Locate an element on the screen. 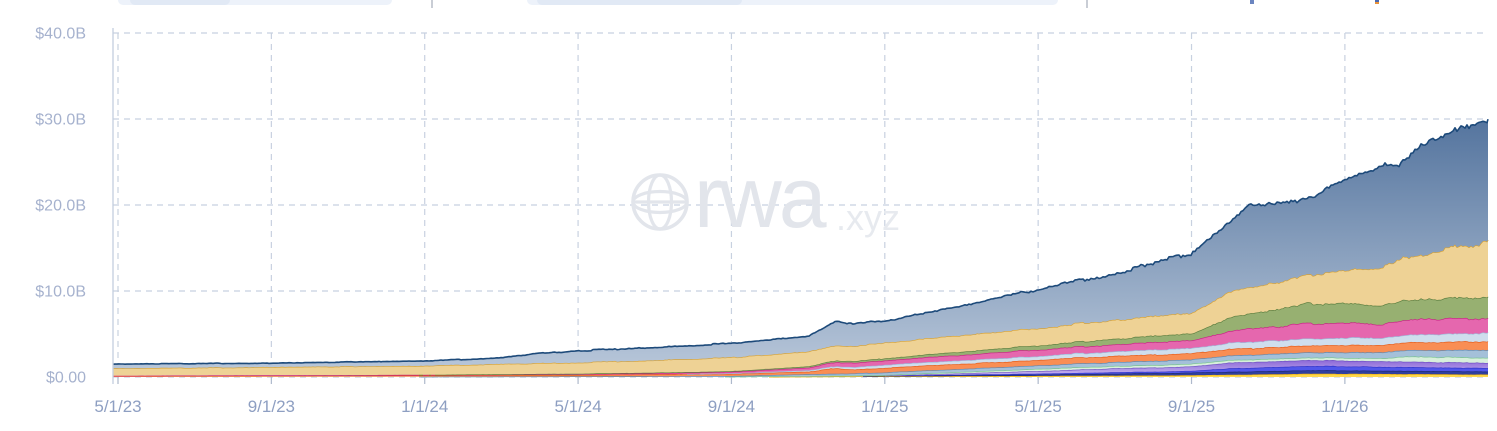 This screenshot has width=1497, height=431. watermark: rwa .xyz is located at coordinates (765, 198).